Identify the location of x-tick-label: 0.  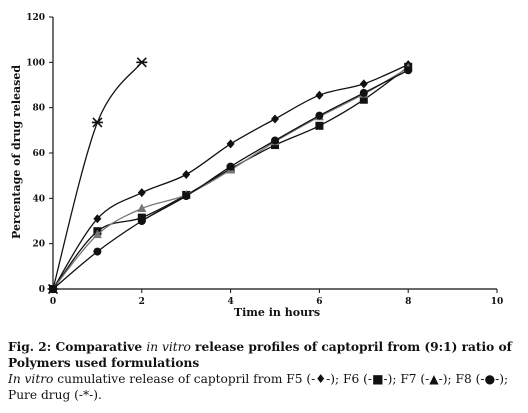
(53, 302).